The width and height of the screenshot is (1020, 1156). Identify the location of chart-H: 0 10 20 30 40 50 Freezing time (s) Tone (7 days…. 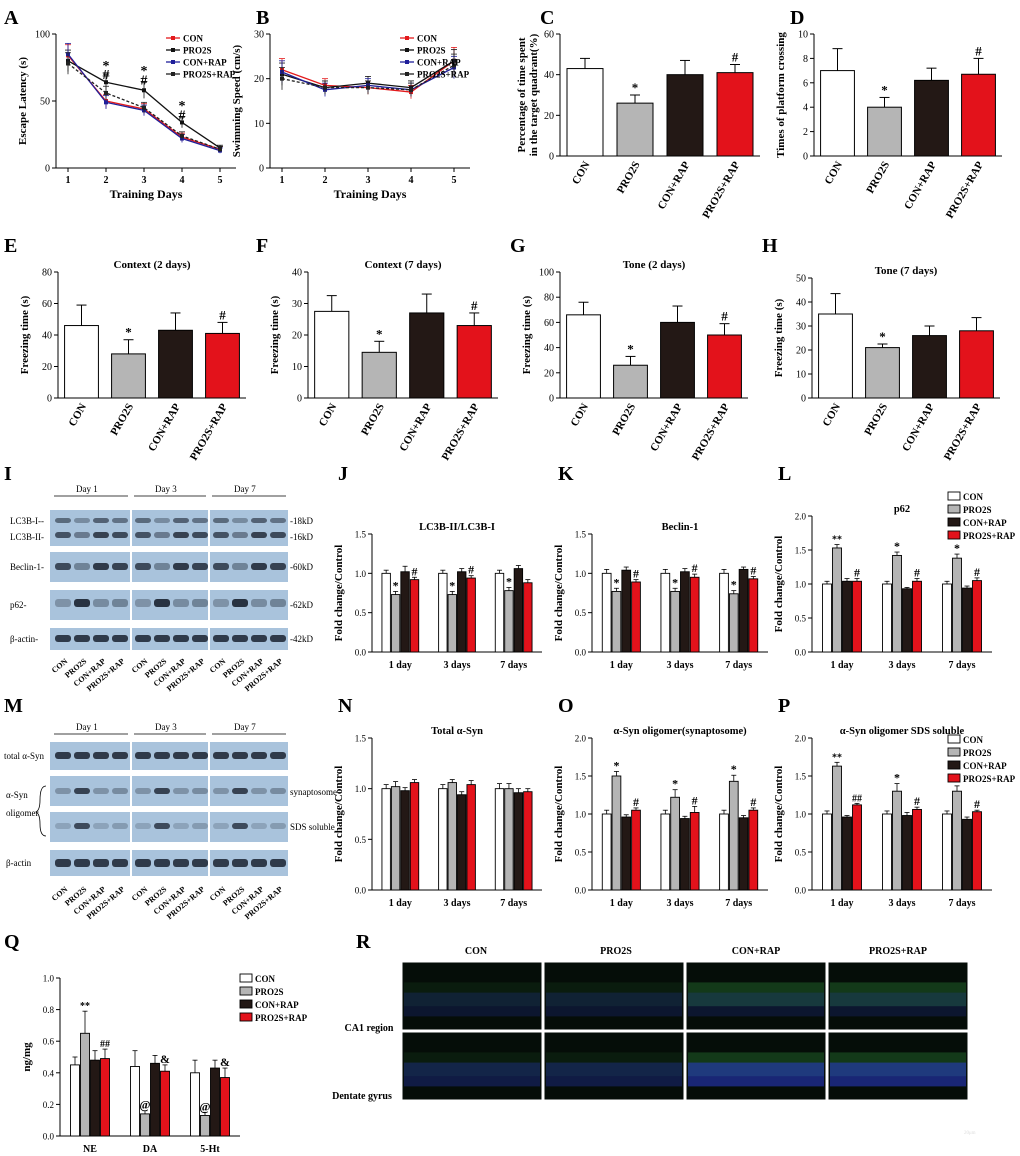
(886, 364).